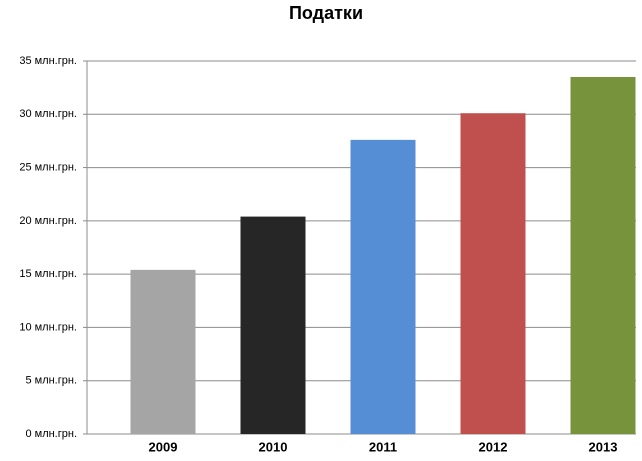 The width and height of the screenshot is (642, 461). Describe the element at coordinates (48, 274) in the screenshot. I see `y-tick-label: 15 млн.грн.` at that location.